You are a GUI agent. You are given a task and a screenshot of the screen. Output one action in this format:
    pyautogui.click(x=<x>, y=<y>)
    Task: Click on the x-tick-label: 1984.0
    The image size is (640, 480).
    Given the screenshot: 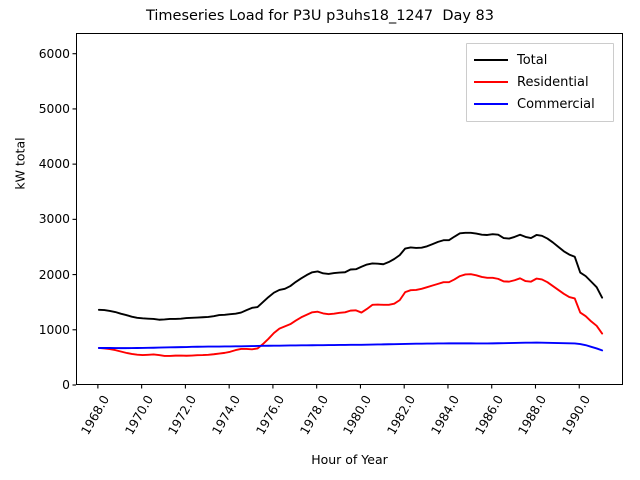 What is the action you would take?
    pyautogui.click(x=445, y=415)
    